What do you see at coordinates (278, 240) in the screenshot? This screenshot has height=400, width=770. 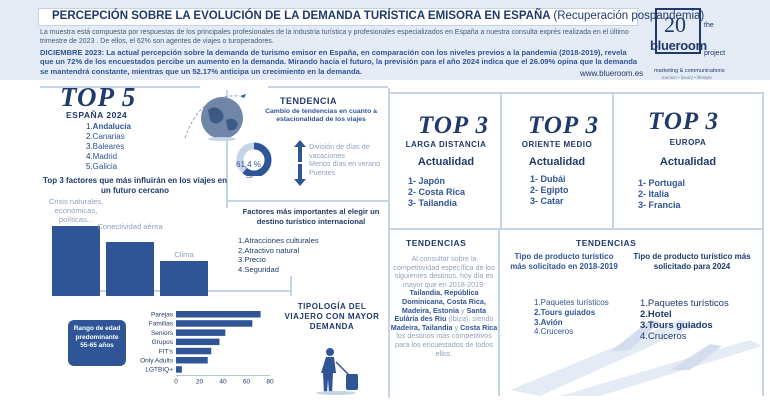 I see `list-item: 1.Atracciones culturales` at bounding box center [278, 240].